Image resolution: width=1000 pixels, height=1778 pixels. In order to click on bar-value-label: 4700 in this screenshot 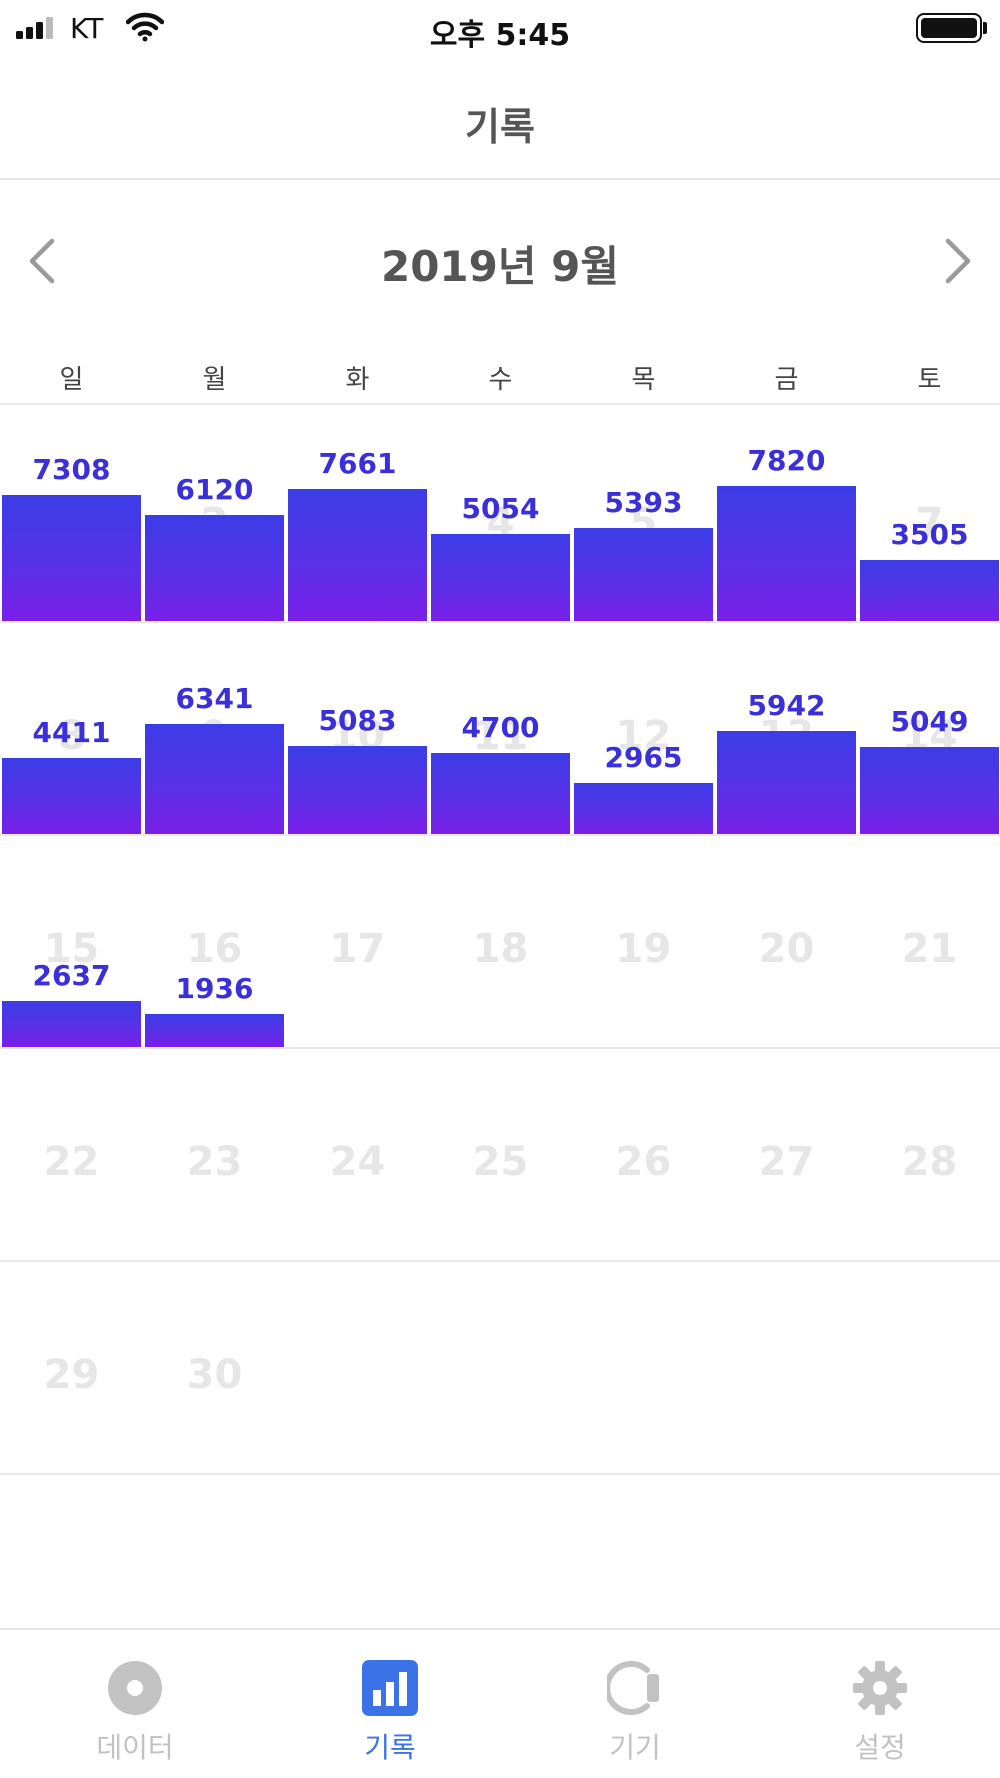, I will do `click(500, 727)`.